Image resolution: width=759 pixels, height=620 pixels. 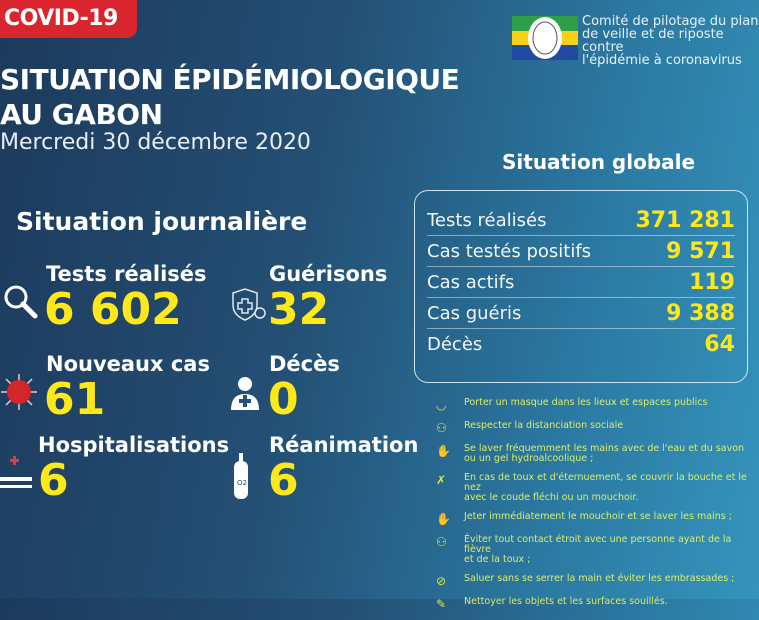 I want to click on daily-value-deaths: 0, so click(x=283, y=399).